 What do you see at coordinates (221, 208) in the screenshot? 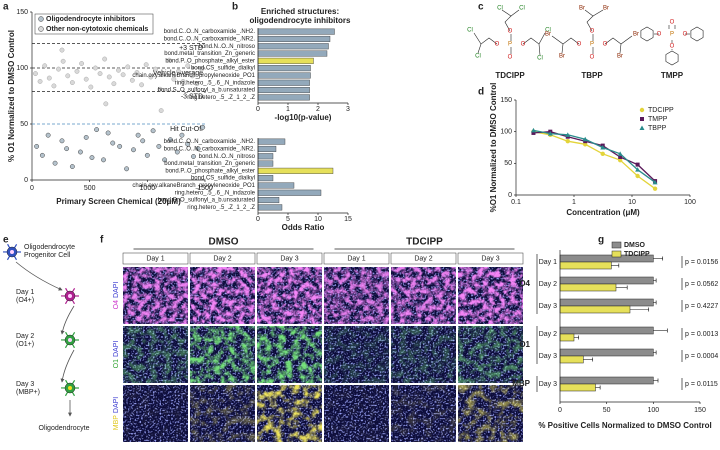
I see `category-label: ring.hetero_.5_.Z_1_2_.Z` at bounding box center [221, 208].